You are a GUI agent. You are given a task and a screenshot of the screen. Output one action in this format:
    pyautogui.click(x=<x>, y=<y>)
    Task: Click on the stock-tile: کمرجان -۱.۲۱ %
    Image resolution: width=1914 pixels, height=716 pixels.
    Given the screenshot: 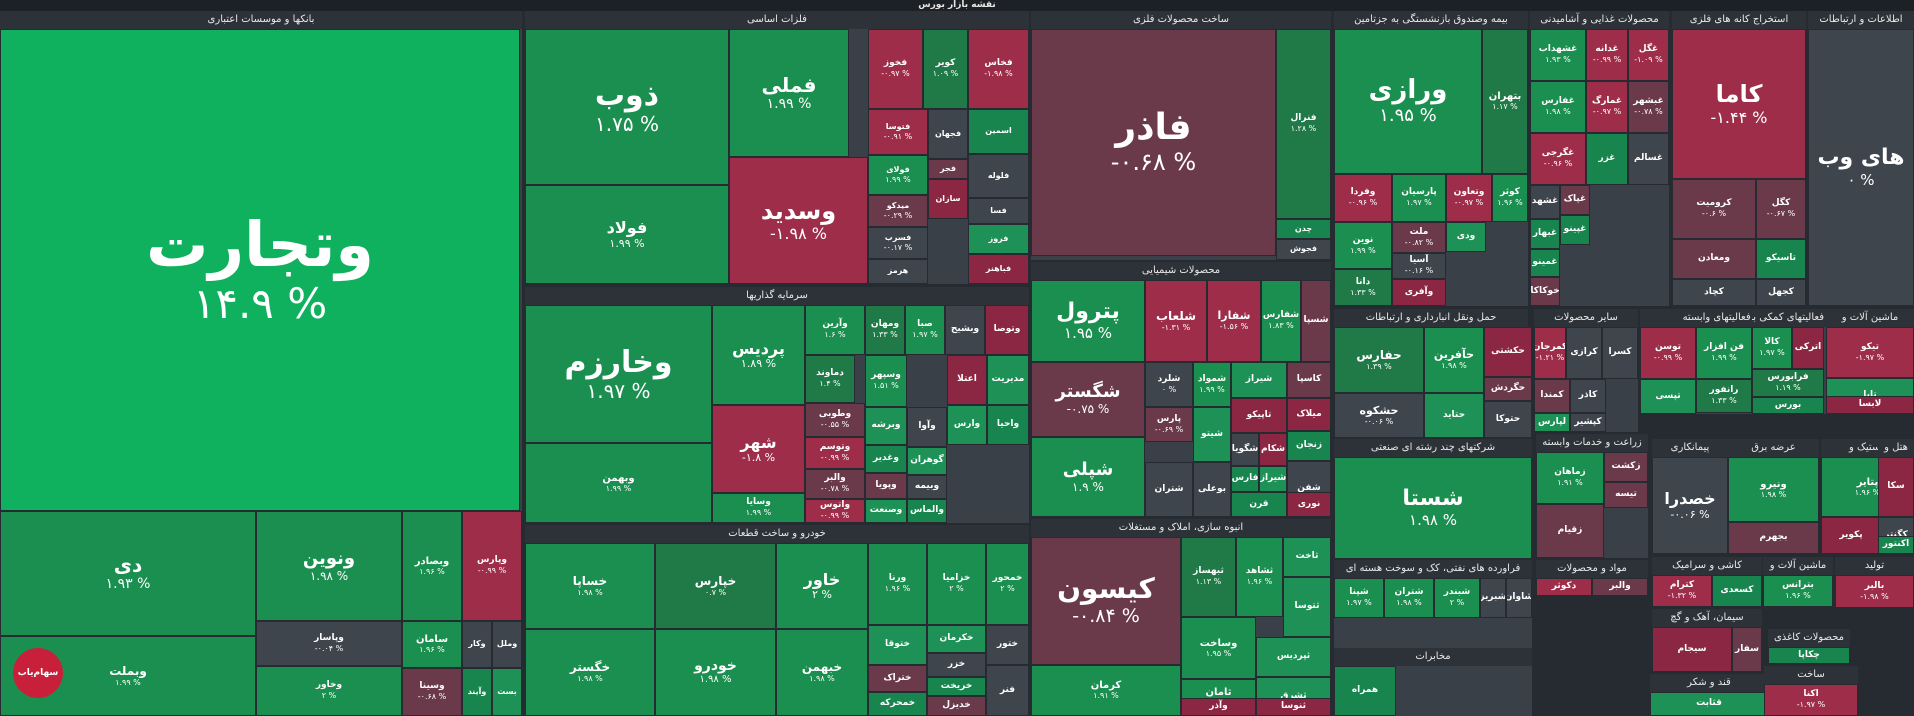 What is the action you would take?
    pyautogui.click(x=1550, y=353)
    